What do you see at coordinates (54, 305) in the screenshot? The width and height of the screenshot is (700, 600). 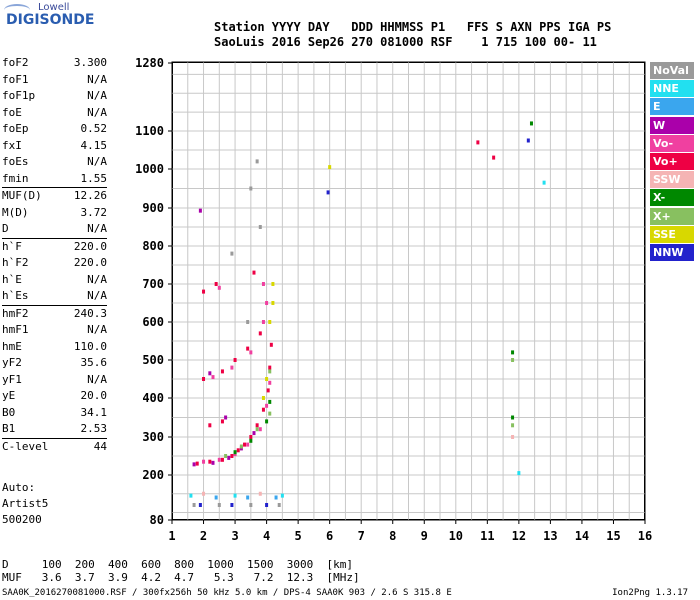 I see `param-separator` at bounding box center [54, 305].